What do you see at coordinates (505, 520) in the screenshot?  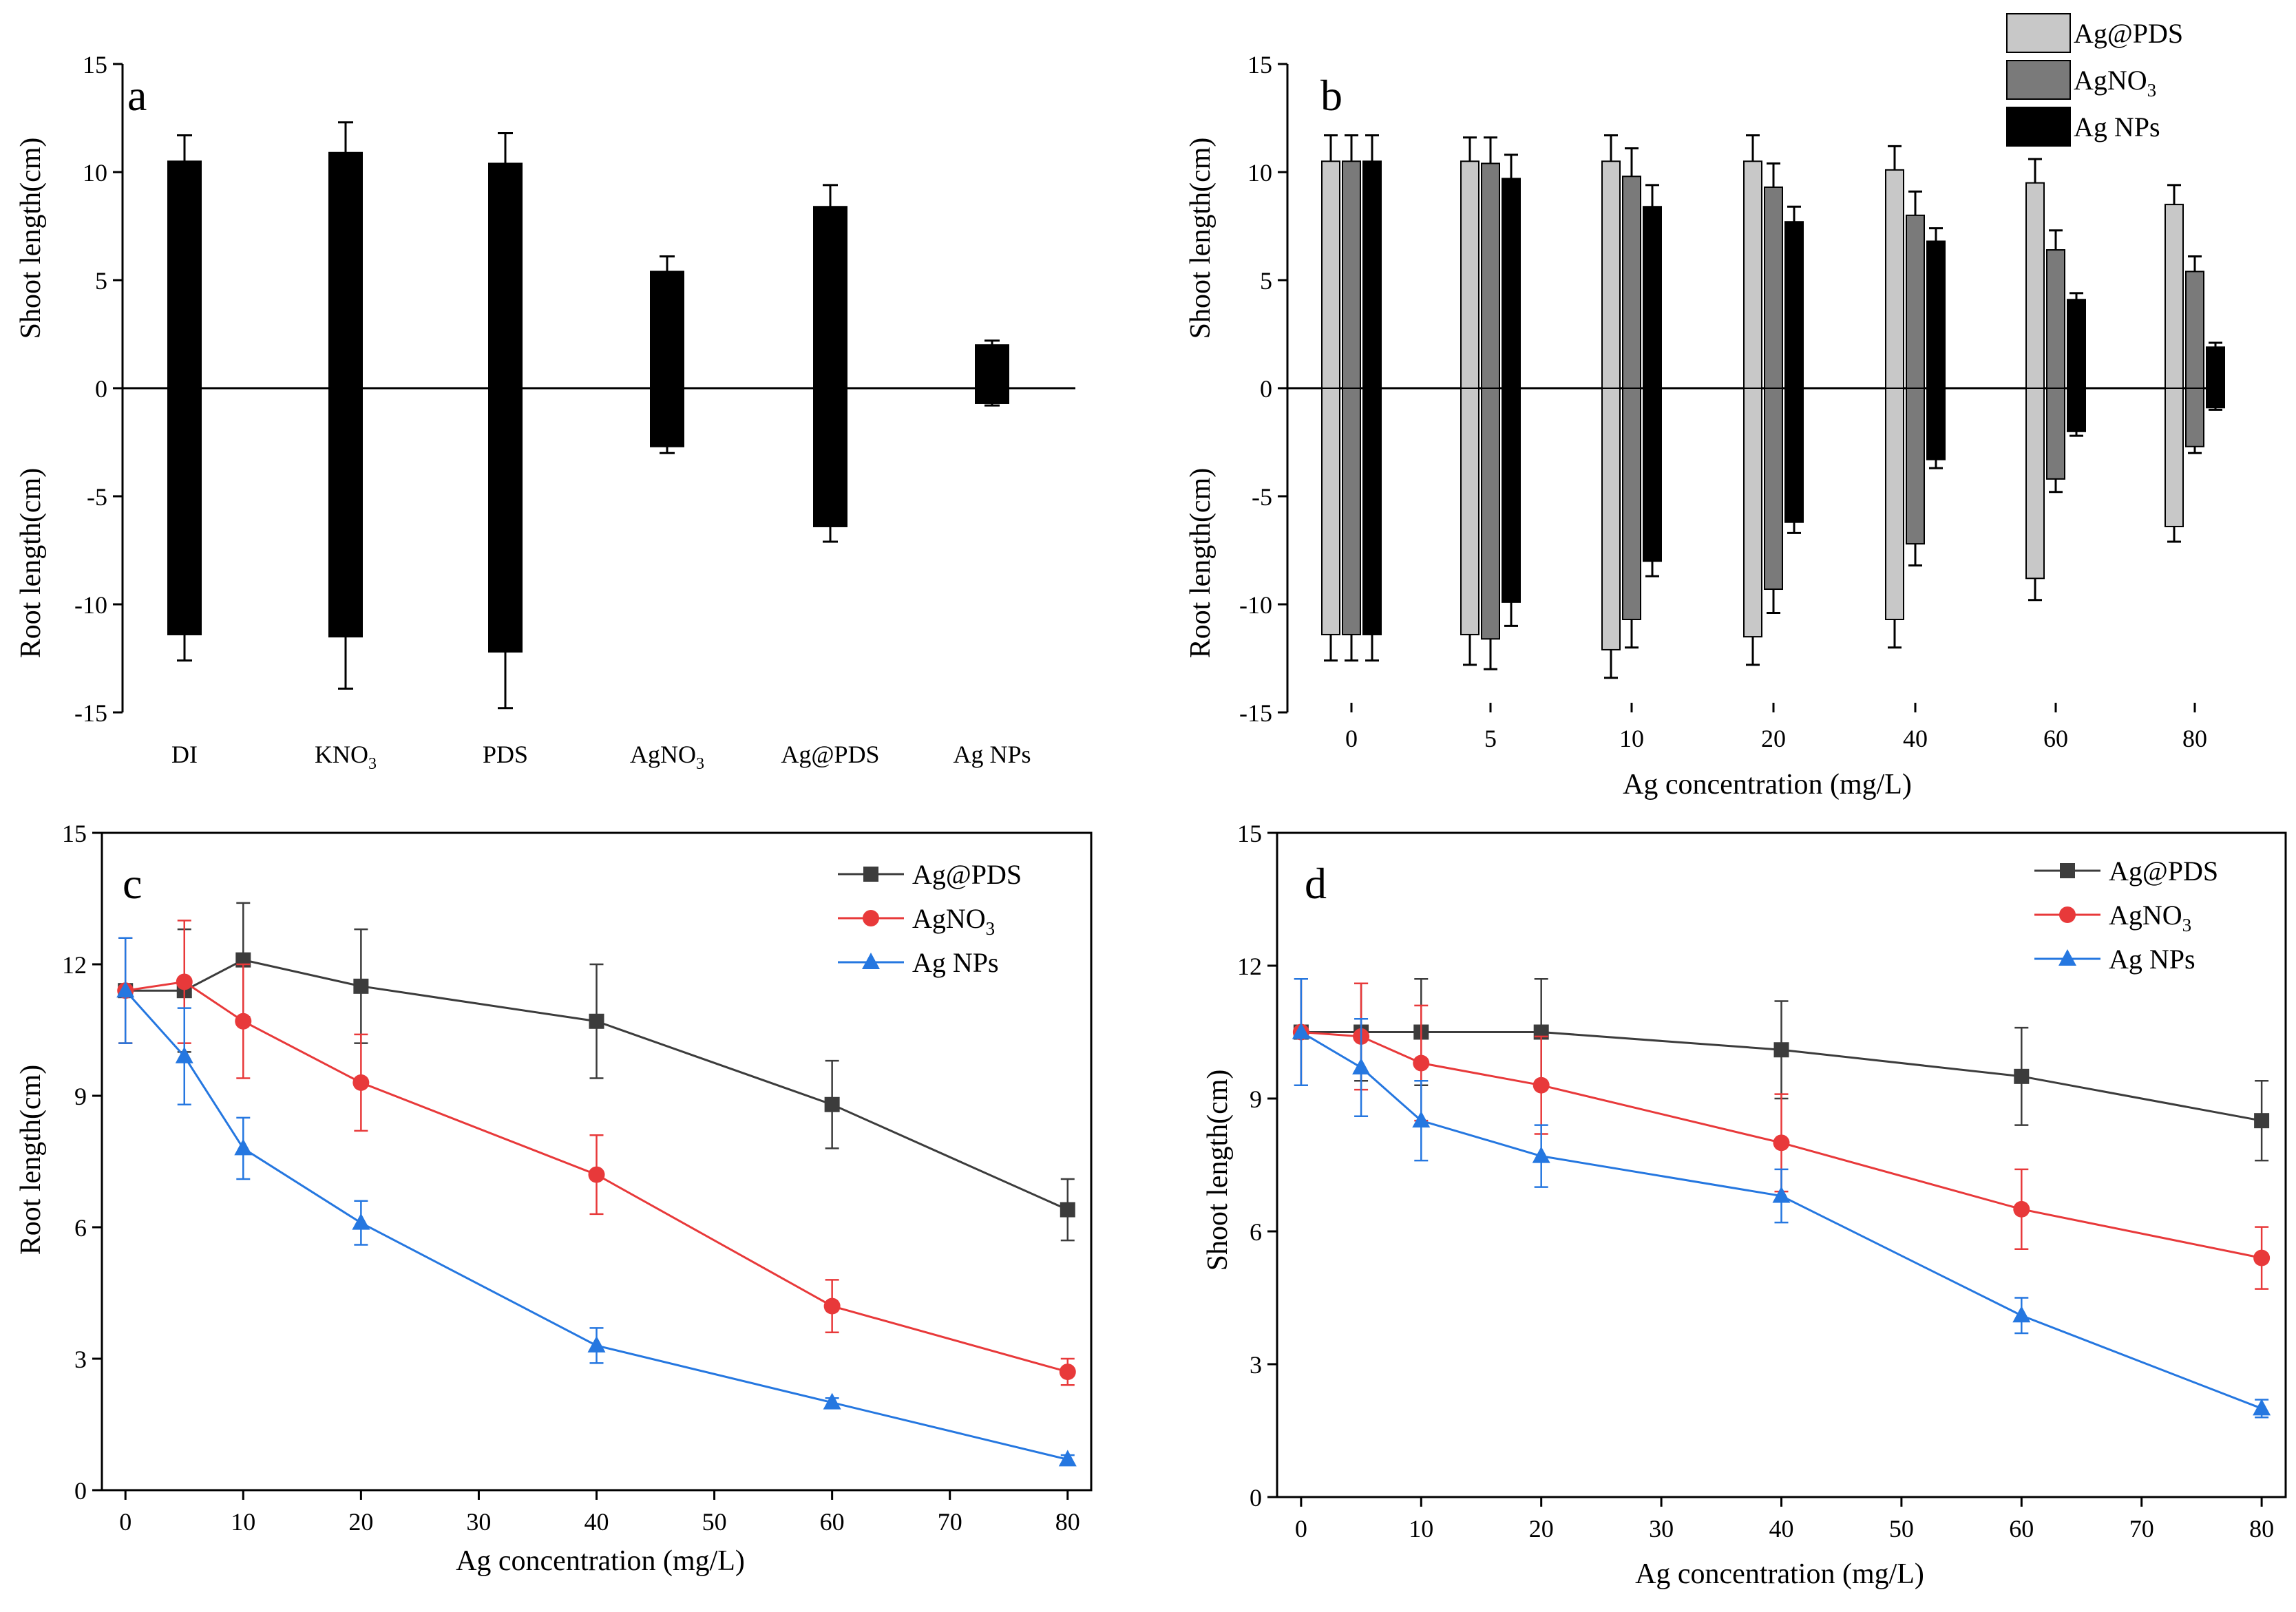 I see `bar-root-PDS` at bounding box center [505, 520].